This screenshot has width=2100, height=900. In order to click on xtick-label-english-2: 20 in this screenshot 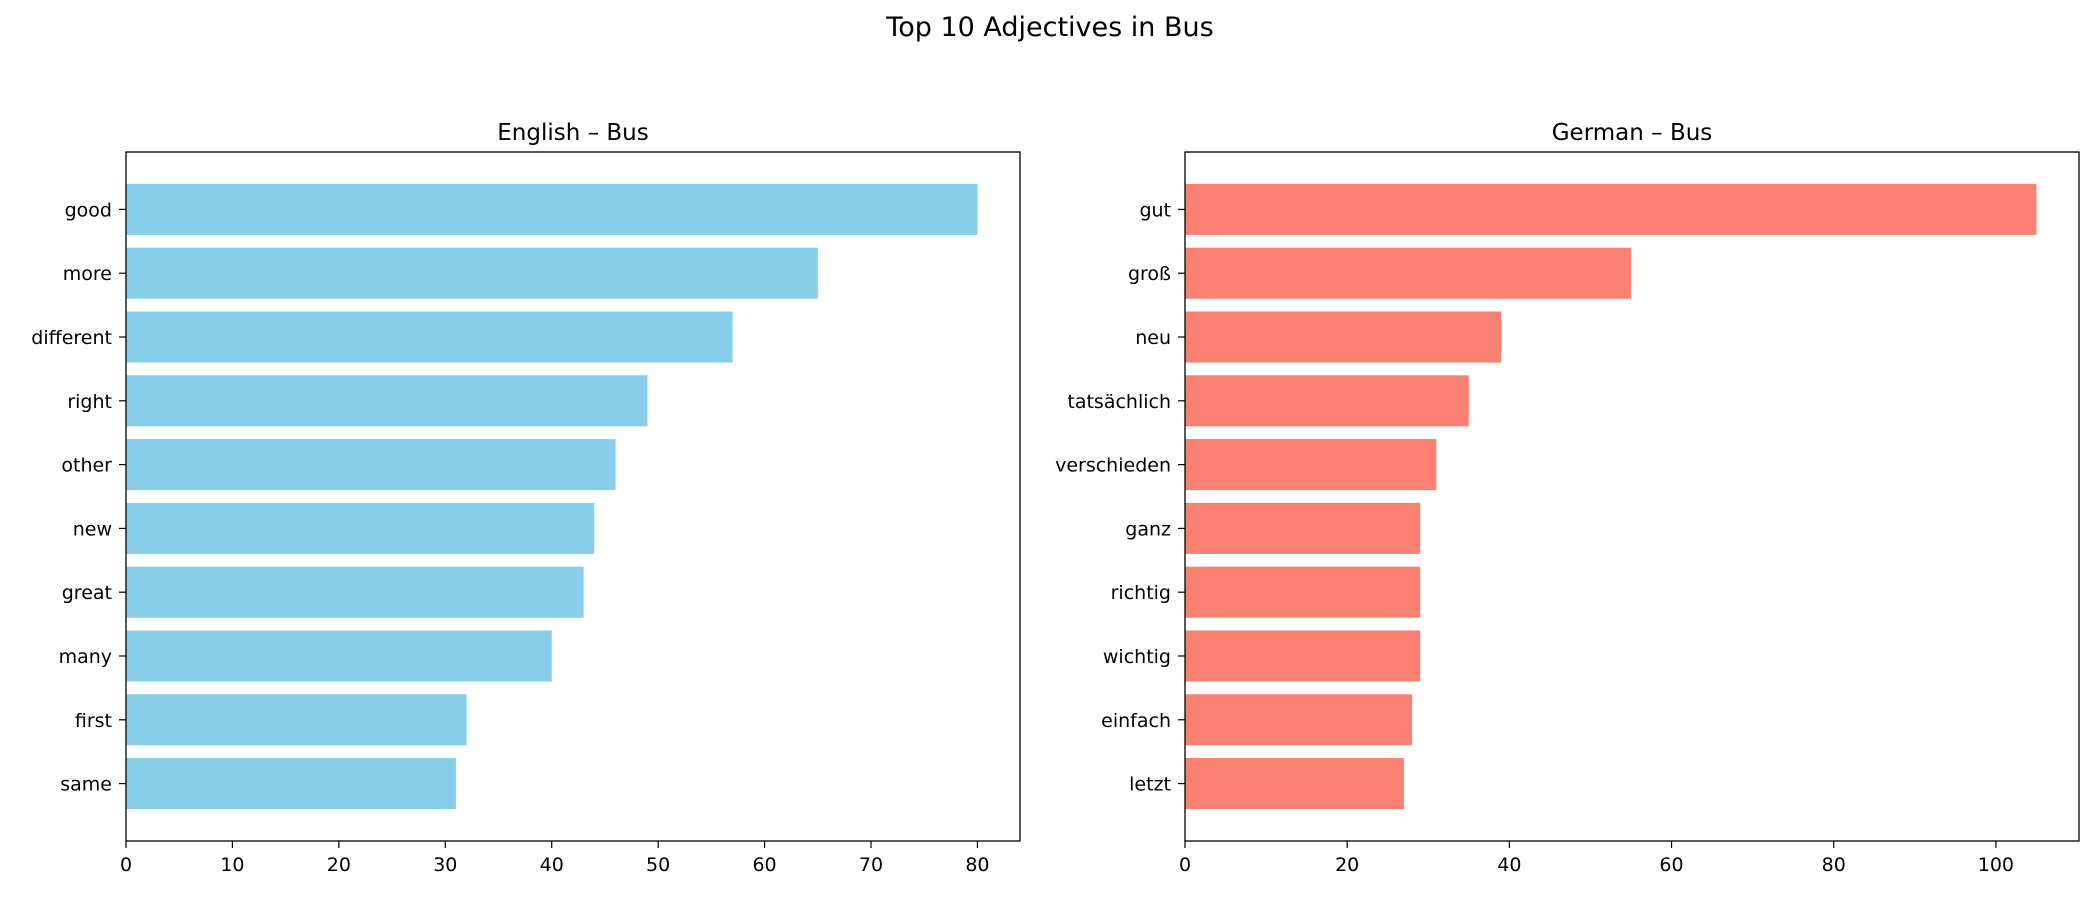, I will do `click(339, 865)`.